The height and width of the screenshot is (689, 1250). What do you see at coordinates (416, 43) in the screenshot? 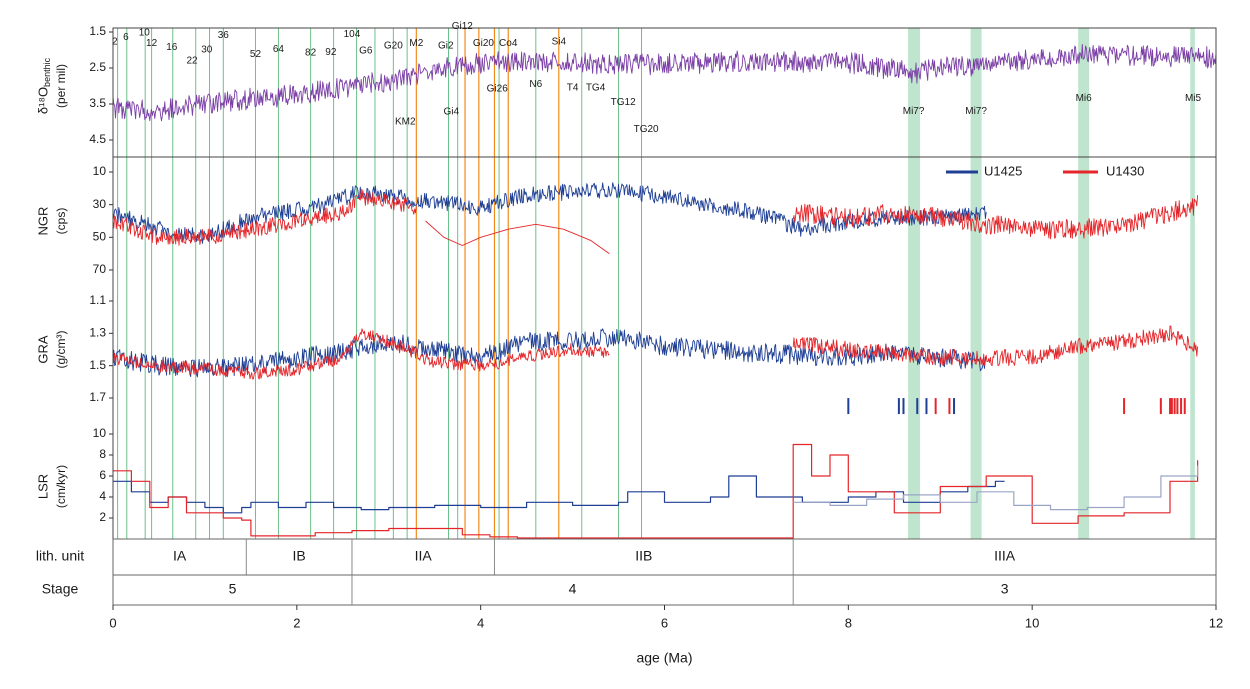
I see `event-label: M2` at bounding box center [416, 43].